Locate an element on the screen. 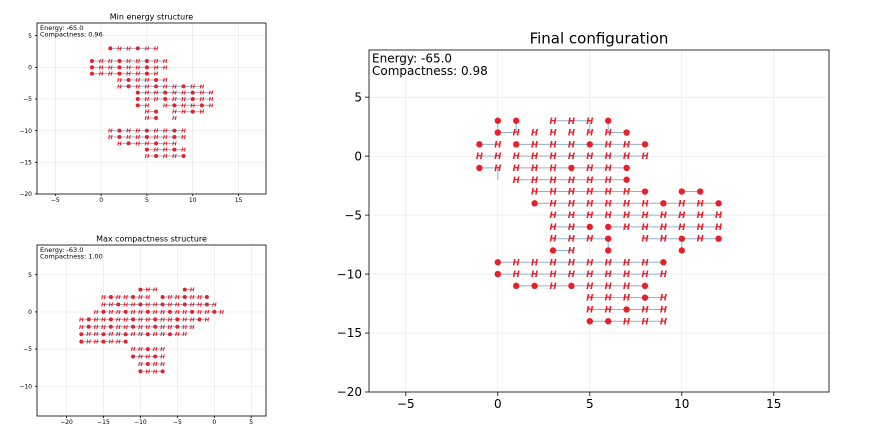 Image resolution: width=871 pixels, height=432 pixels. compactness-readout: Compactness: 0.98 is located at coordinates (430, 71).